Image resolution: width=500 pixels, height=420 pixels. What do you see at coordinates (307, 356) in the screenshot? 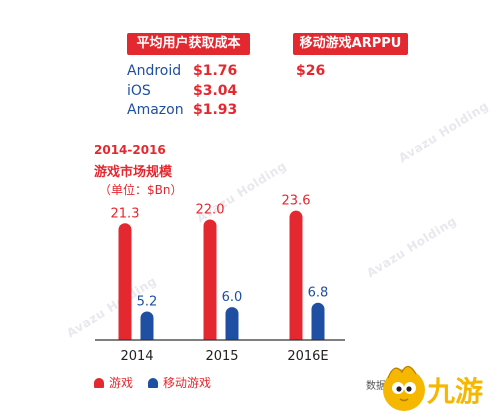
I see `x-tick-label: 2016E` at bounding box center [307, 356].